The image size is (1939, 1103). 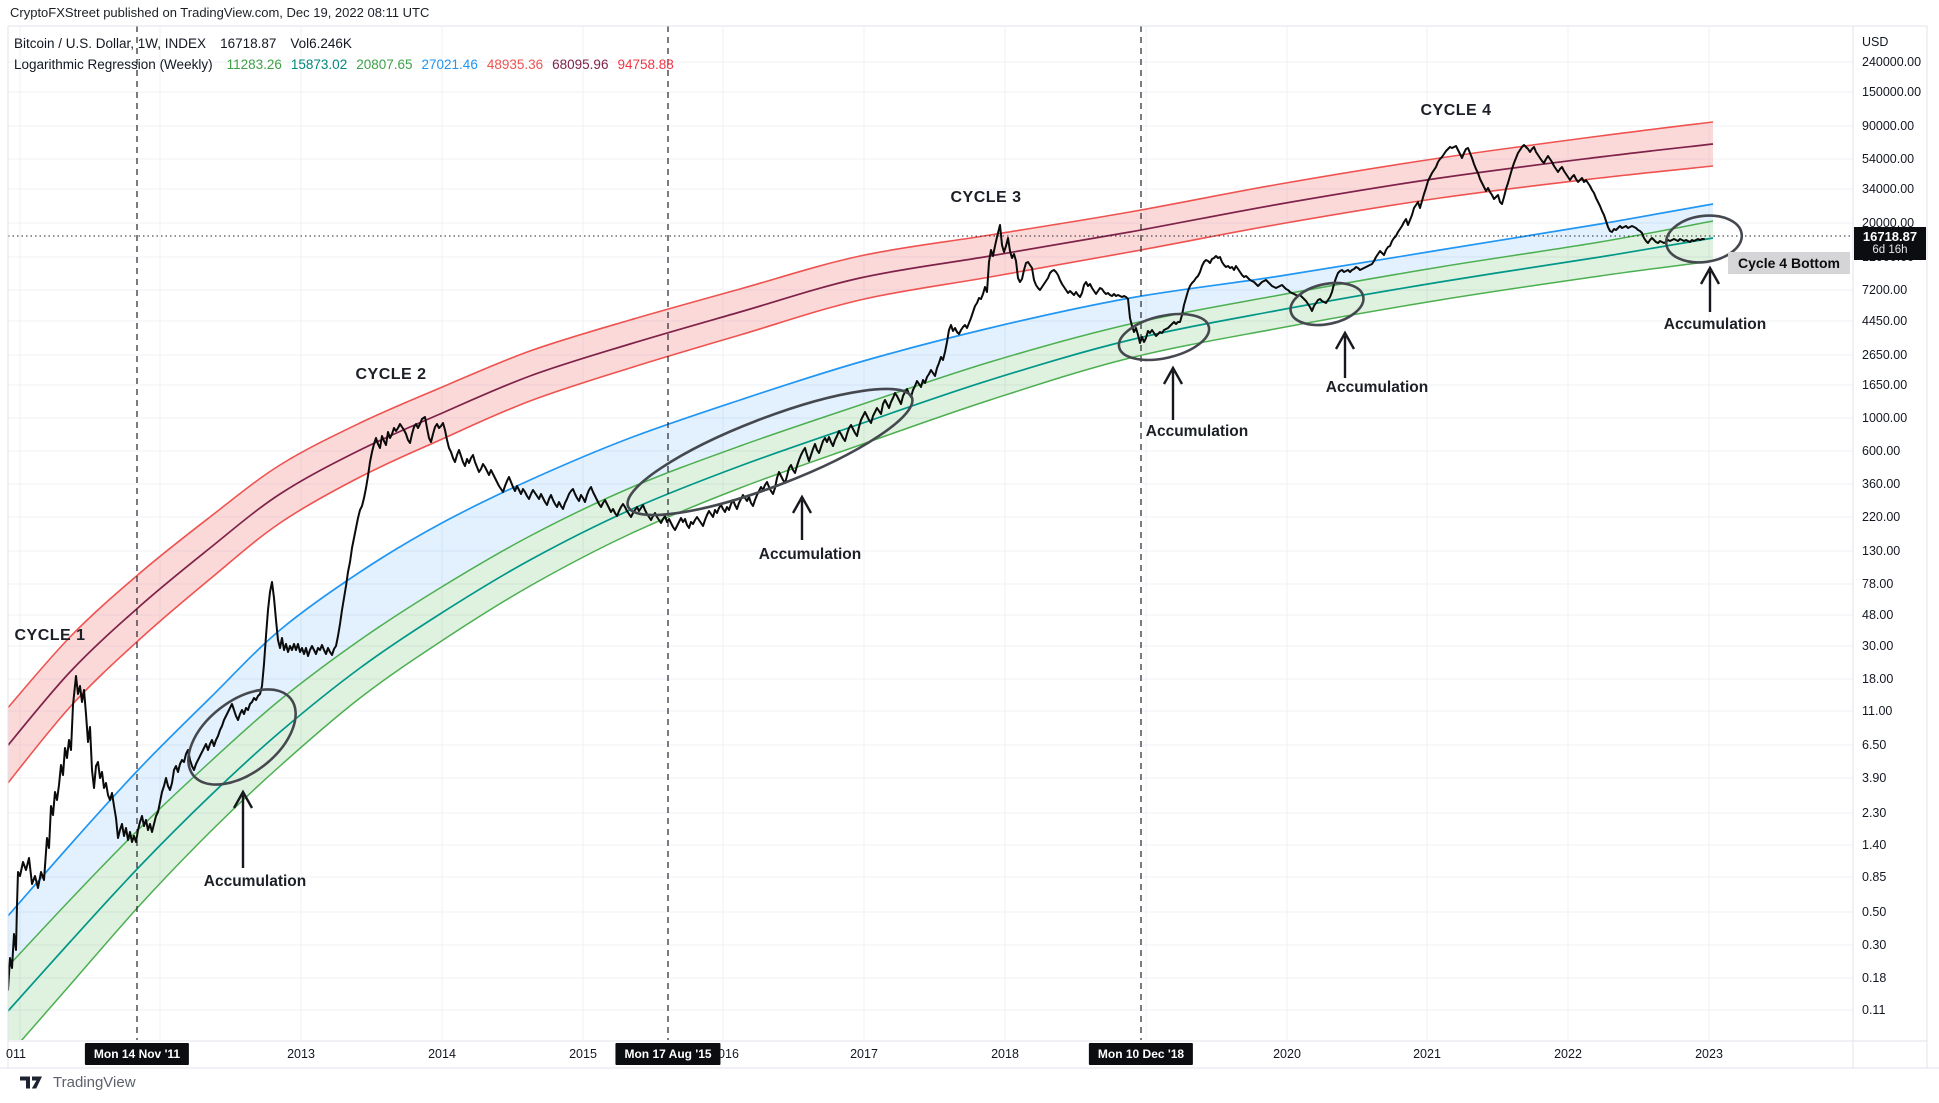 I want to click on indicator-value: 68095.96, so click(x=580, y=64).